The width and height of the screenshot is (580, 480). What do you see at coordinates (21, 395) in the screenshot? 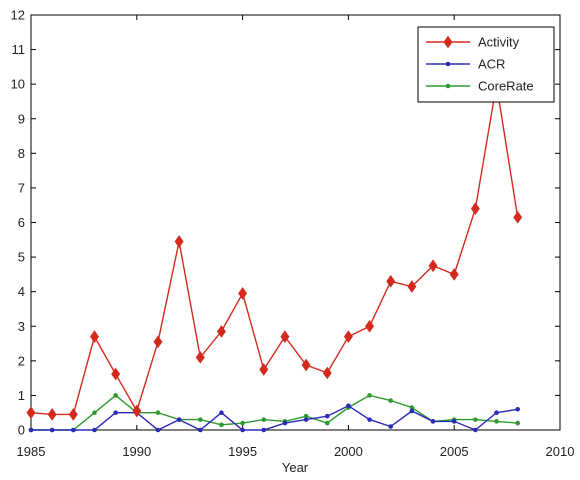
I see `y-tick-label: 1` at bounding box center [21, 395].